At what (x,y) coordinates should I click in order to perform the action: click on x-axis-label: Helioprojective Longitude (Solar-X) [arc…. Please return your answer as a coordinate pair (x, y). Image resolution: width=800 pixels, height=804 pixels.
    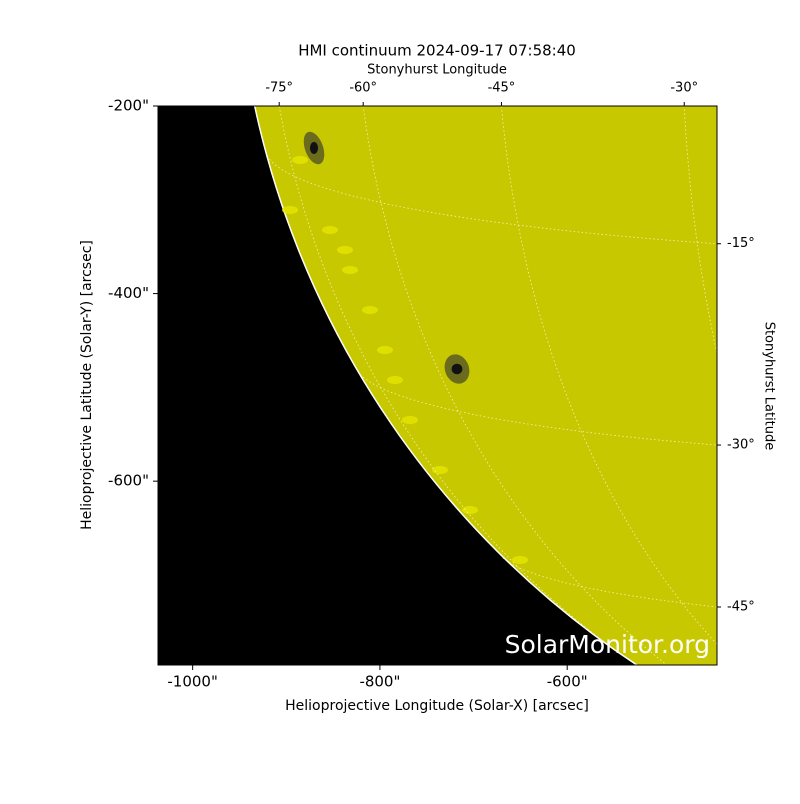
    Looking at the image, I should click on (437, 706).